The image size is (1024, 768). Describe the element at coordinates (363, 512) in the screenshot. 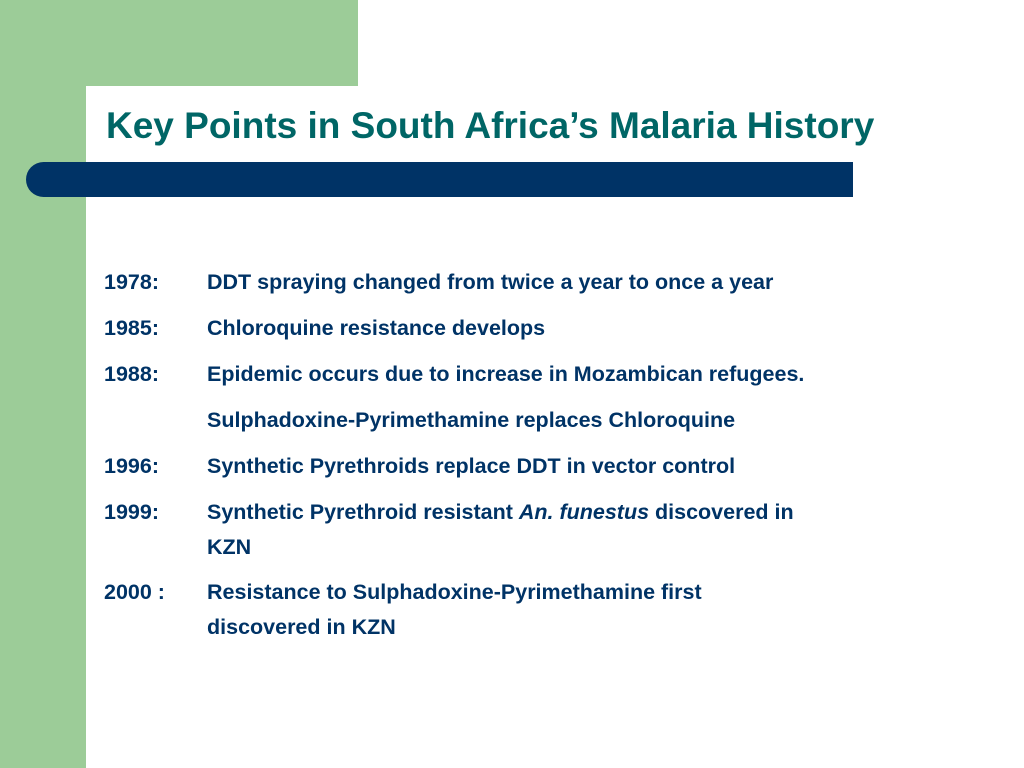

I see `entry-text-part: Synthetic Pyrethroid resistant` at that location.